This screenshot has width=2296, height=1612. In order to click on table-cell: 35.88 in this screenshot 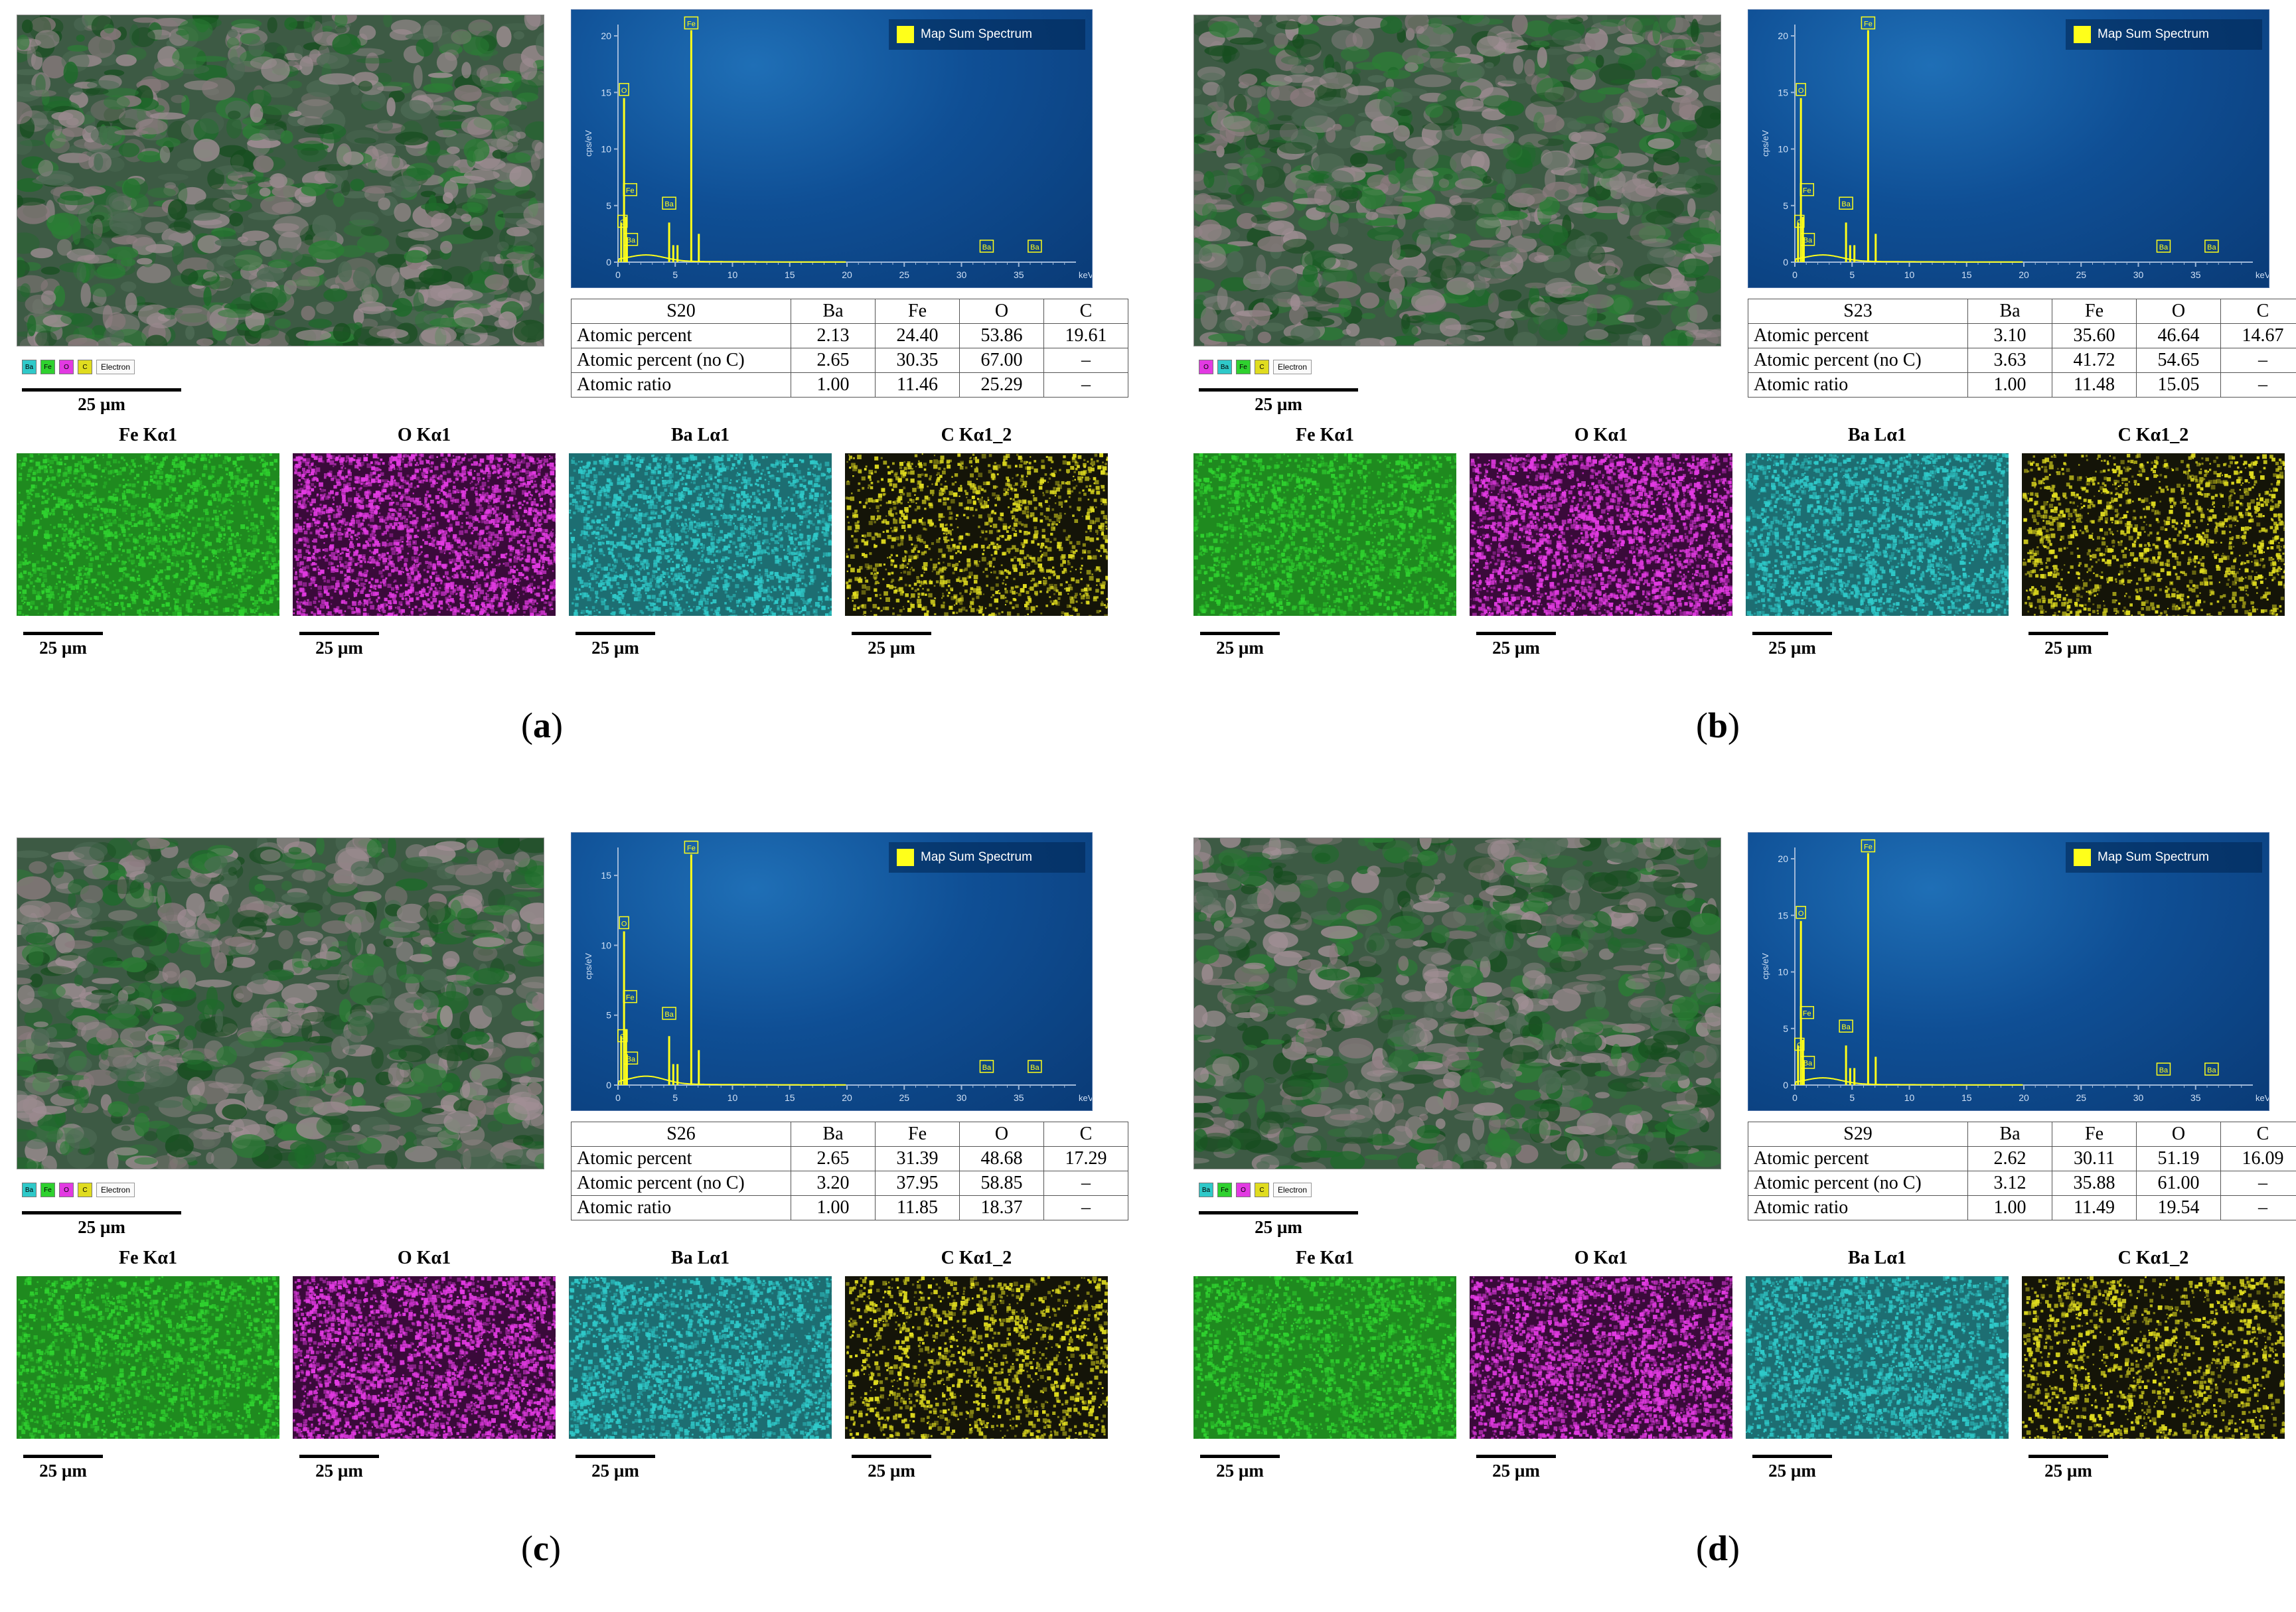, I will do `click(2094, 1183)`.